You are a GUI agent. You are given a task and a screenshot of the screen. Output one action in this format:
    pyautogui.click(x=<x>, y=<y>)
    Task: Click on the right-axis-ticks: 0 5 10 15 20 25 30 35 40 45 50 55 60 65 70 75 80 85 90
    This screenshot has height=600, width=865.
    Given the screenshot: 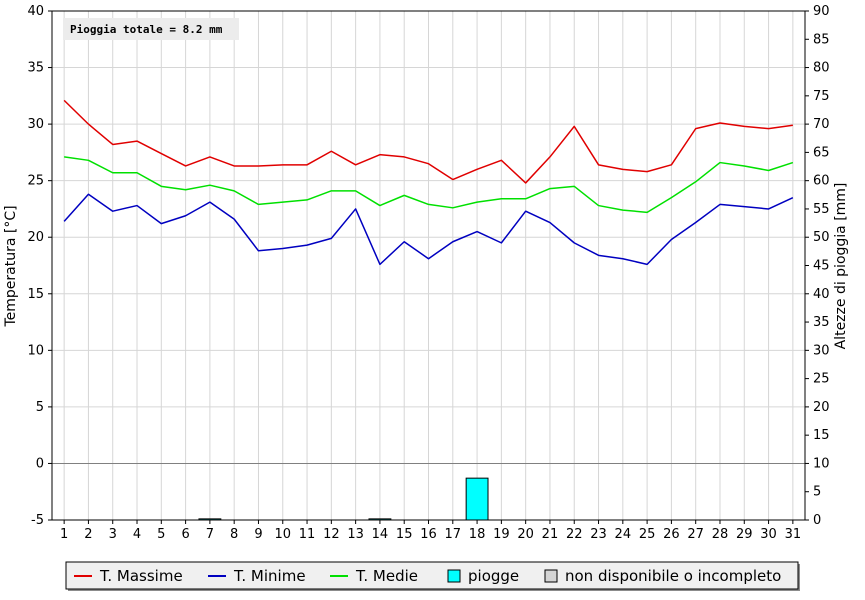 What is the action you would take?
    pyautogui.click(x=817, y=266)
    